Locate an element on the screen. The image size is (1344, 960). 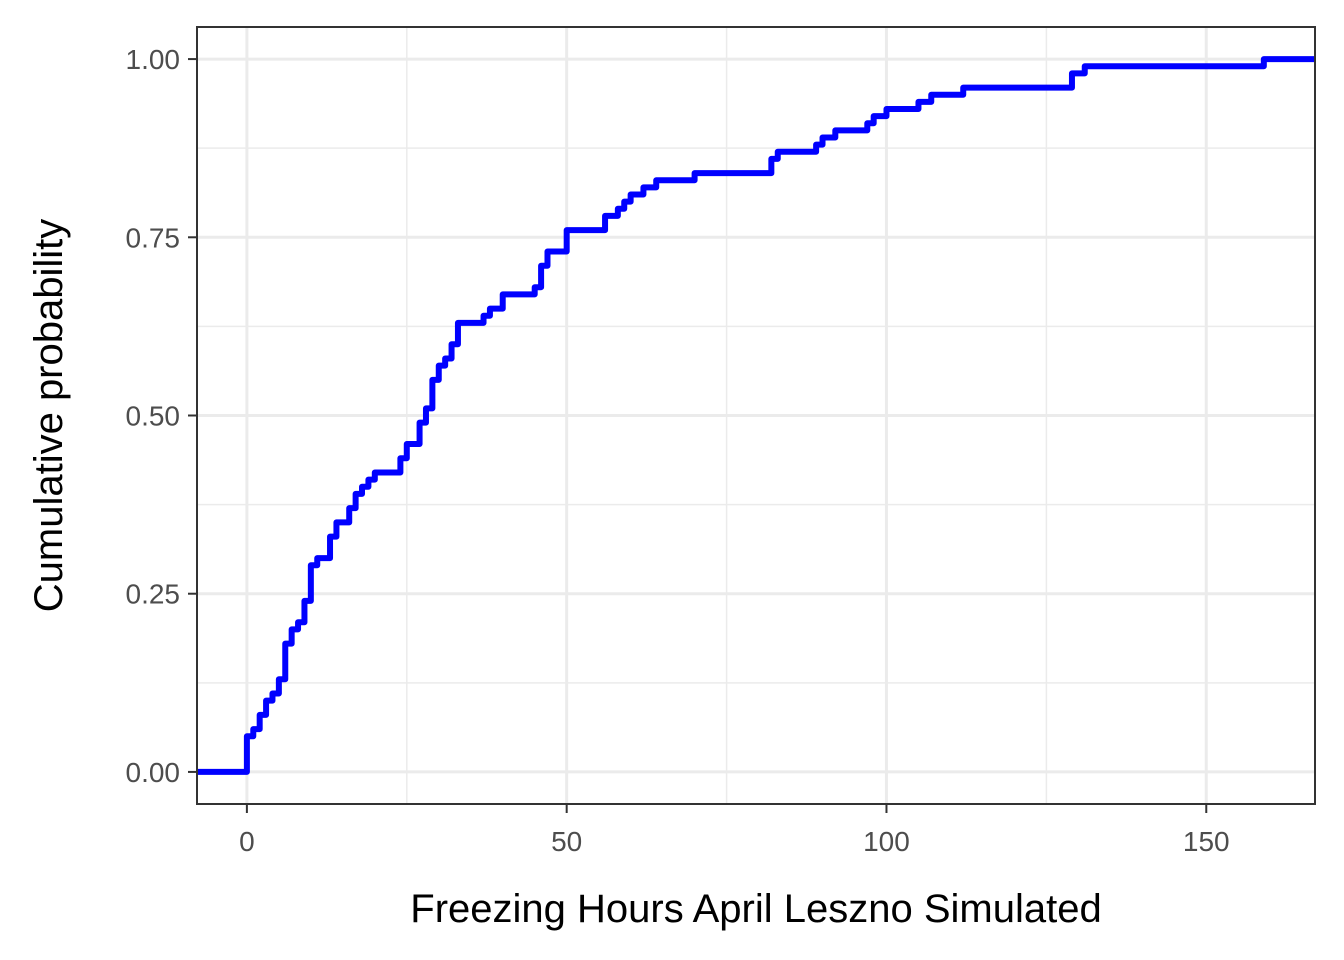
x-tick-label: 100 is located at coordinates (886, 841).